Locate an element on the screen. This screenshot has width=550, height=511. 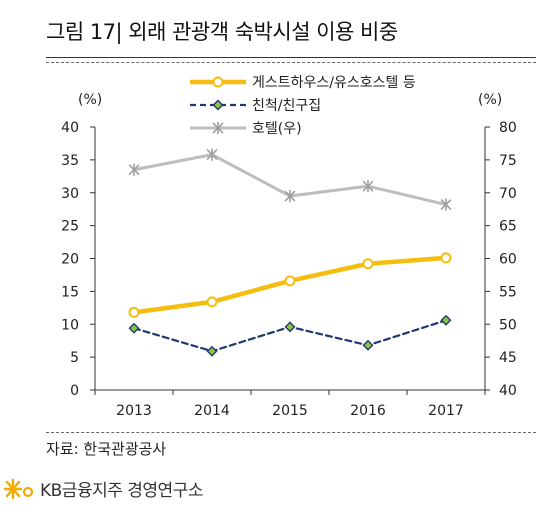
legend-label: 호텔(우) is located at coordinates (277, 129).